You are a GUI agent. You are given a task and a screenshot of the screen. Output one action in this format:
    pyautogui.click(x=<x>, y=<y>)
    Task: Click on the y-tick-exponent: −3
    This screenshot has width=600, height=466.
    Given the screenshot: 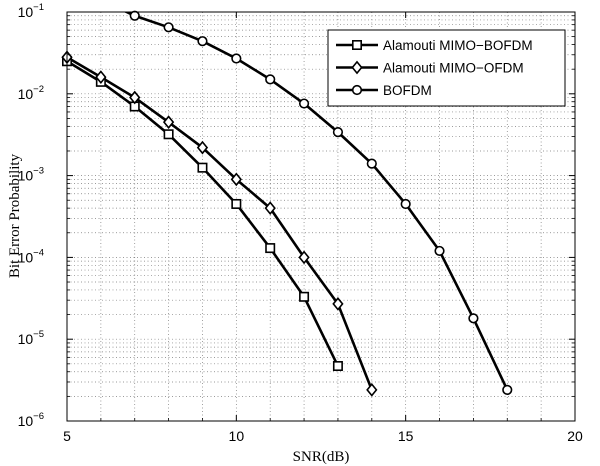 What is the action you would take?
    pyautogui.click(x=38, y=171)
    